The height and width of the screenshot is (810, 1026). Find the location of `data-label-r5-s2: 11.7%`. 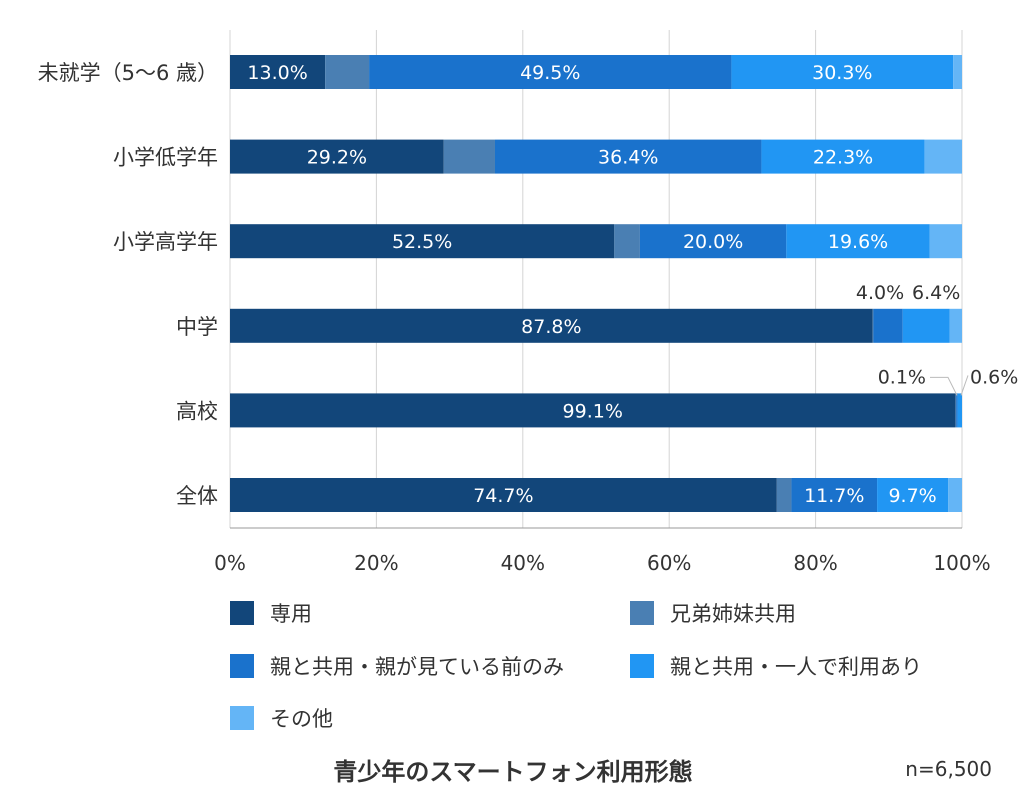

data-label-r5-s2: 11.7% is located at coordinates (834, 496).